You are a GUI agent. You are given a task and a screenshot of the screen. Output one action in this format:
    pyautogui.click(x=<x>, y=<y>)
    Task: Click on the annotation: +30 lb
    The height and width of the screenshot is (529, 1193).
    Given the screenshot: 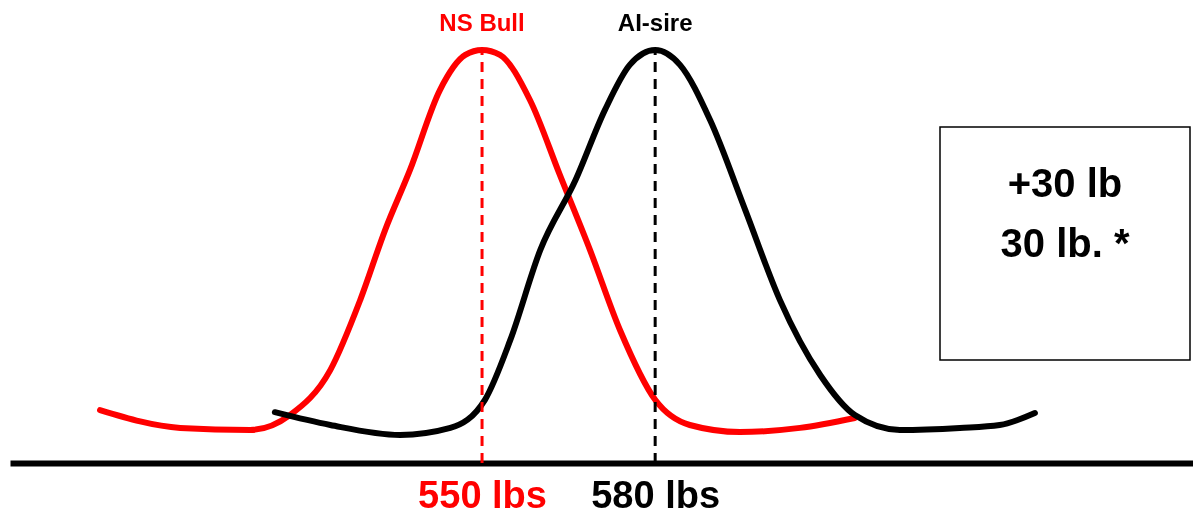 What is the action you would take?
    pyautogui.click(x=1065, y=183)
    